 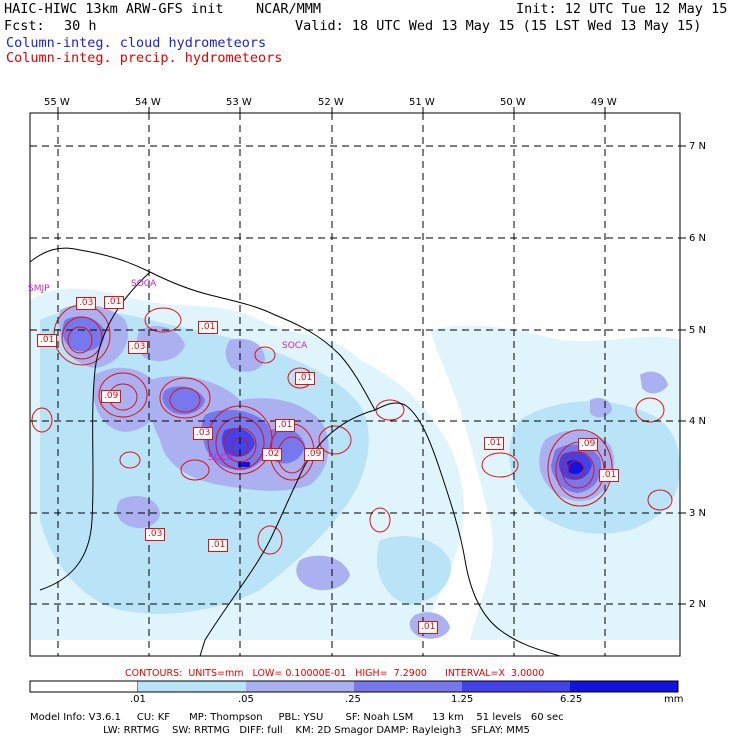 What do you see at coordinates (674, 699) in the screenshot?
I see `colorbar-unit: mm` at bounding box center [674, 699].